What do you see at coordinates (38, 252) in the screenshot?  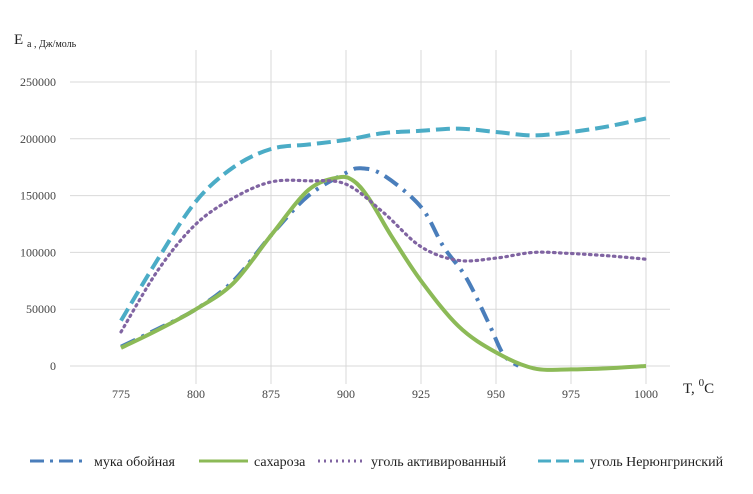 I see `y-tick-label: 100000` at bounding box center [38, 252].